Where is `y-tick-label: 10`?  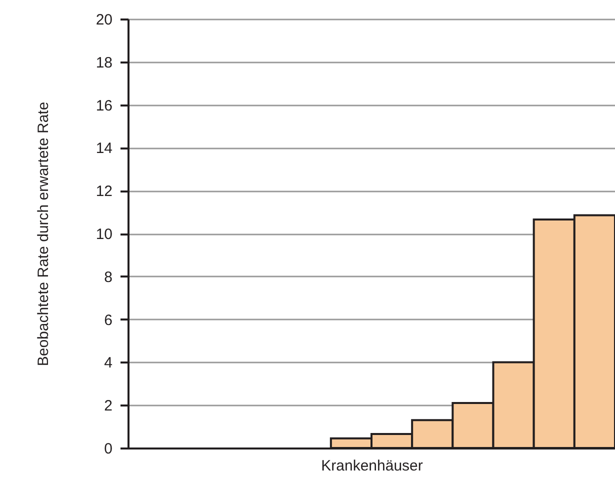 y-tick-label: 10 is located at coordinates (104, 234).